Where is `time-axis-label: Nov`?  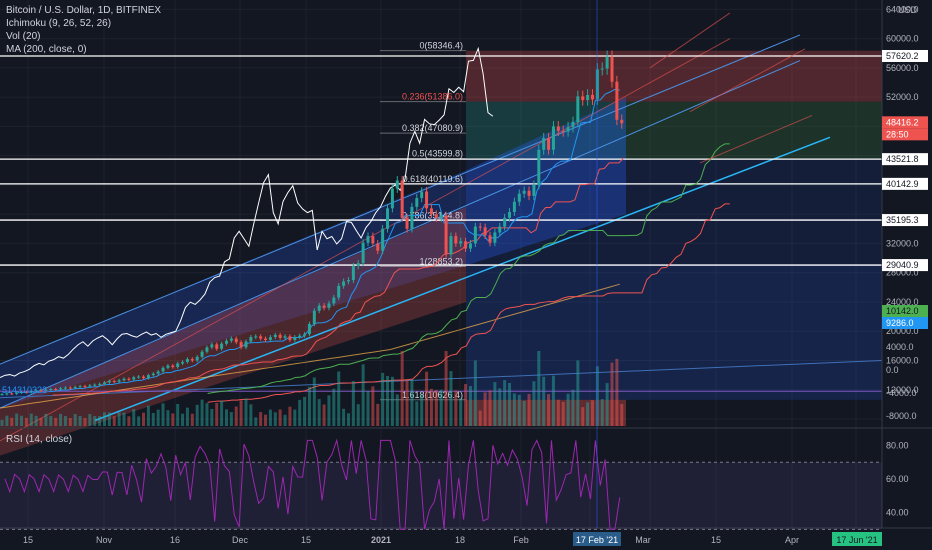 time-axis-label: Nov is located at coordinates (104, 540).